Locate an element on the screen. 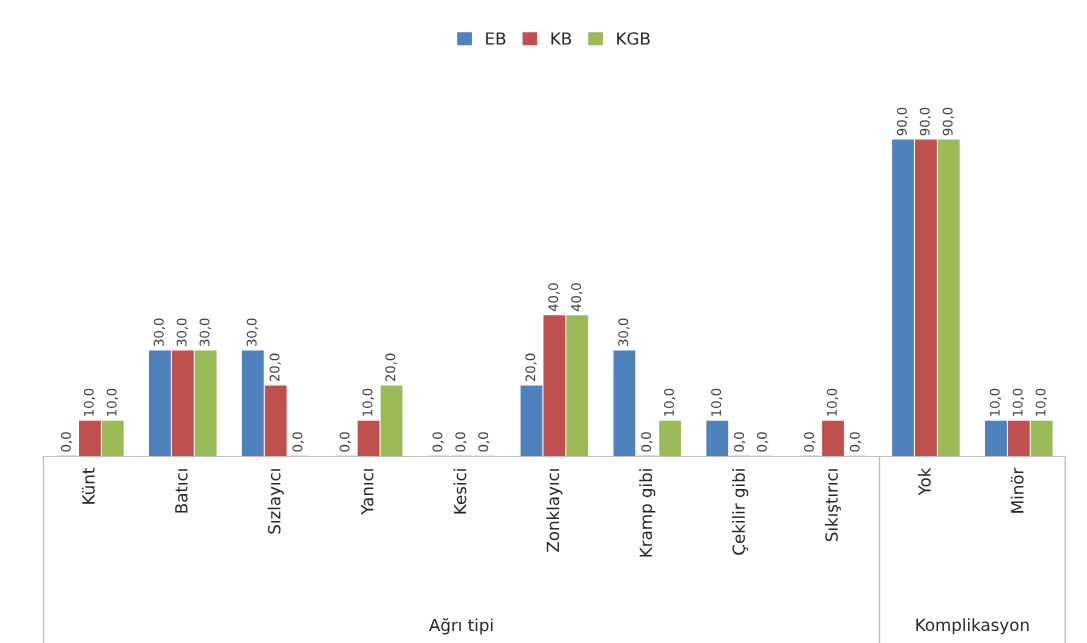 The image size is (1087, 643). legend-label: KB is located at coordinates (561, 38).